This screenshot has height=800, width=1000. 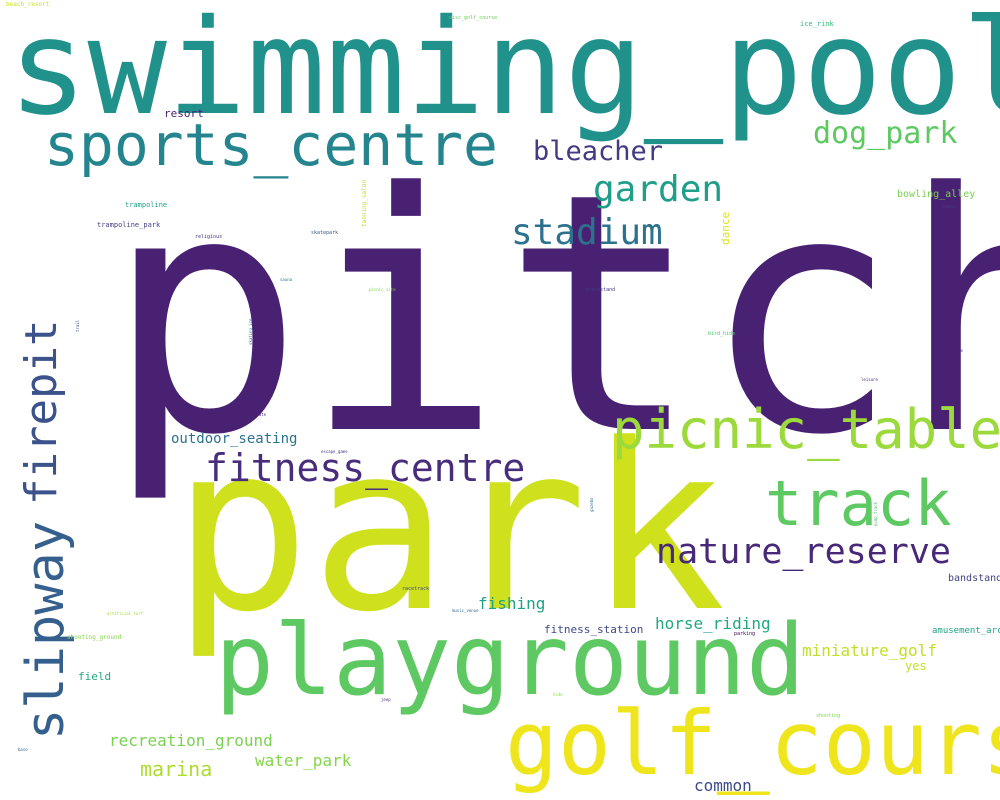 What do you see at coordinates (94, 637) in the screenshot?
I see `word-shooting-ground: shooting_ground` at bounding box center [94, 637].